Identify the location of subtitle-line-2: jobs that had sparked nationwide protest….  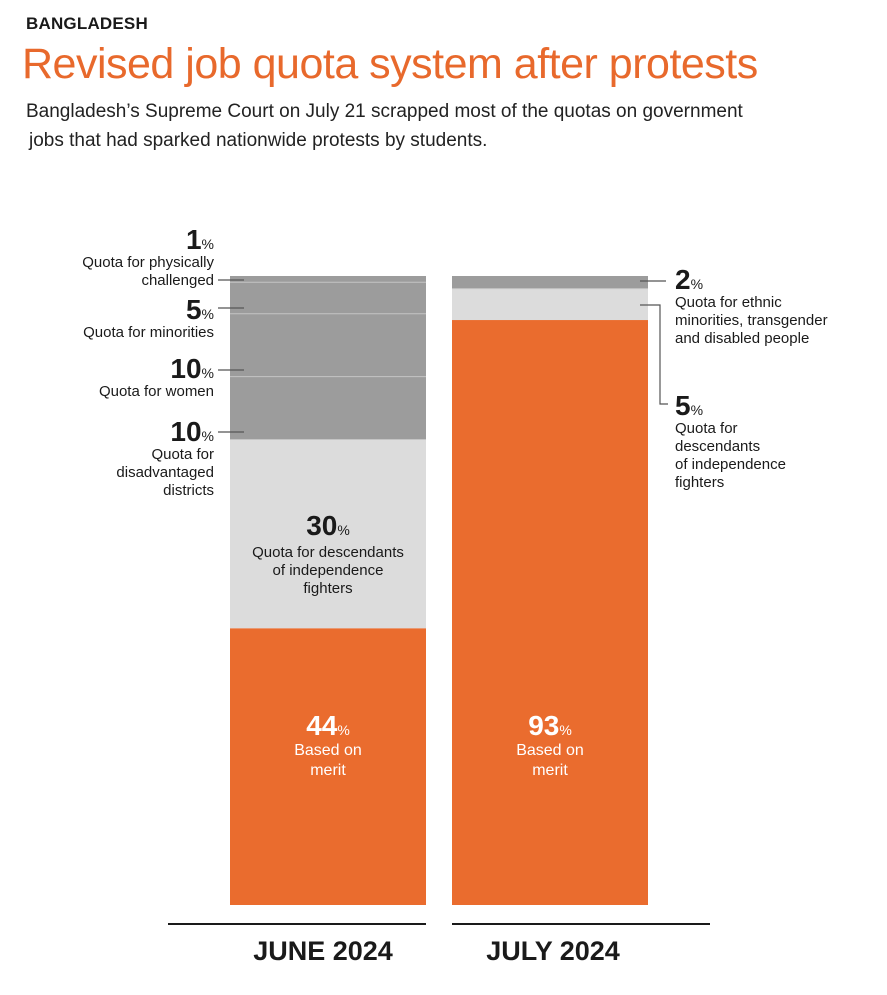
(258, 140).